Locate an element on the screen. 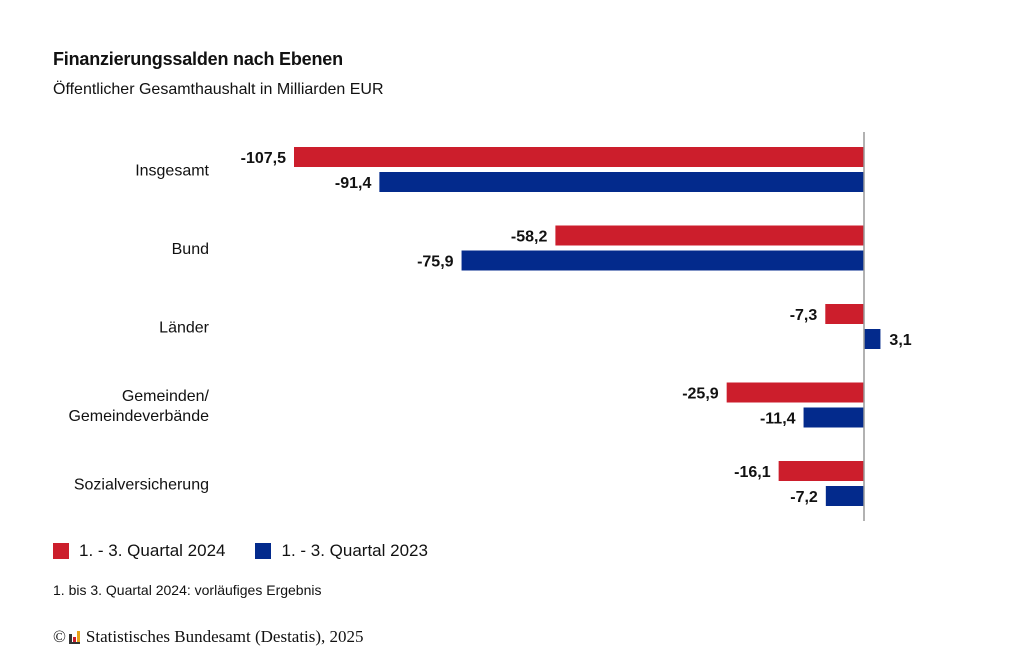 The width and height of the screenshot is (1024, 667). data-label: -75,9 is located at coordinates (435, 262).